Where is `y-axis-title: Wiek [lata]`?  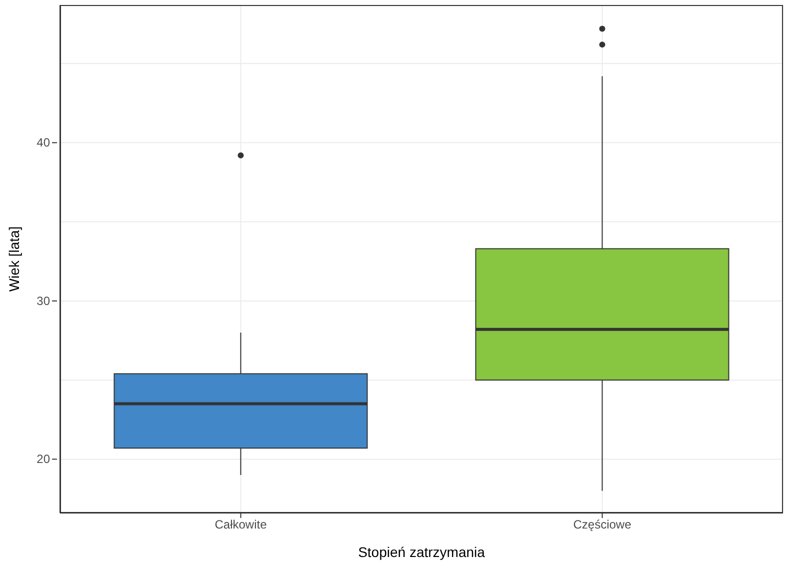
y-axis-title: Wiek [lata] is located at coordinates (14, 259).